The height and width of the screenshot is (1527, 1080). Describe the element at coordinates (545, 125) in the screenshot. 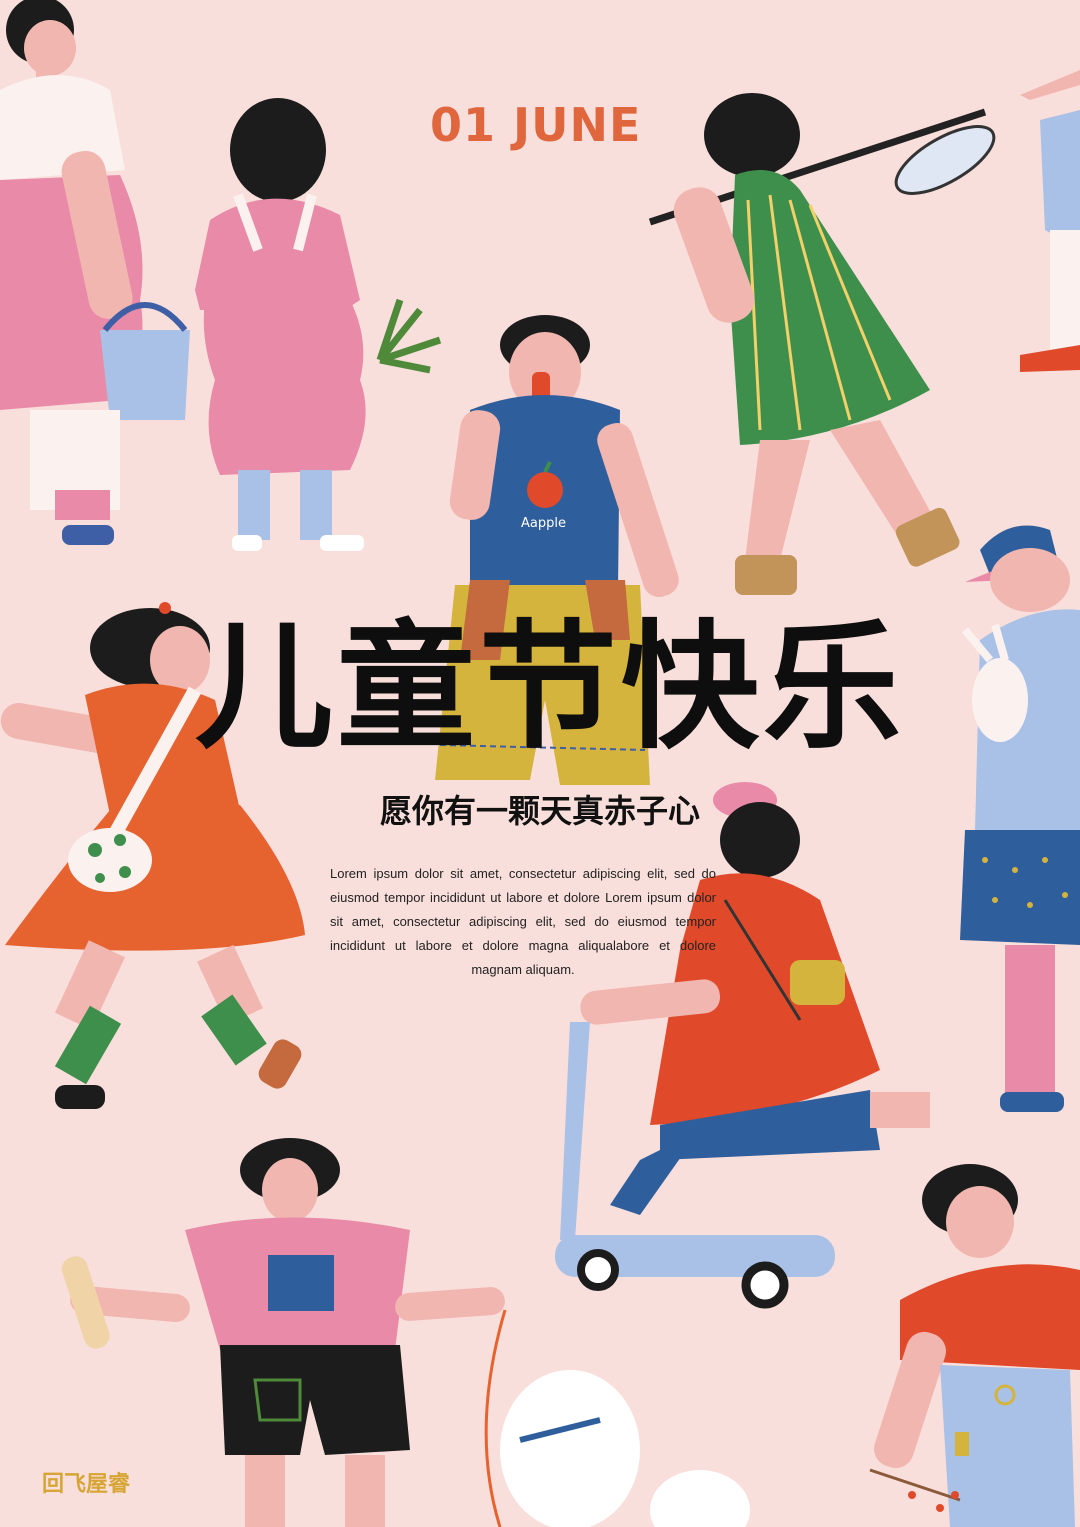

I see `date-label: 01 JUNE` at that location.